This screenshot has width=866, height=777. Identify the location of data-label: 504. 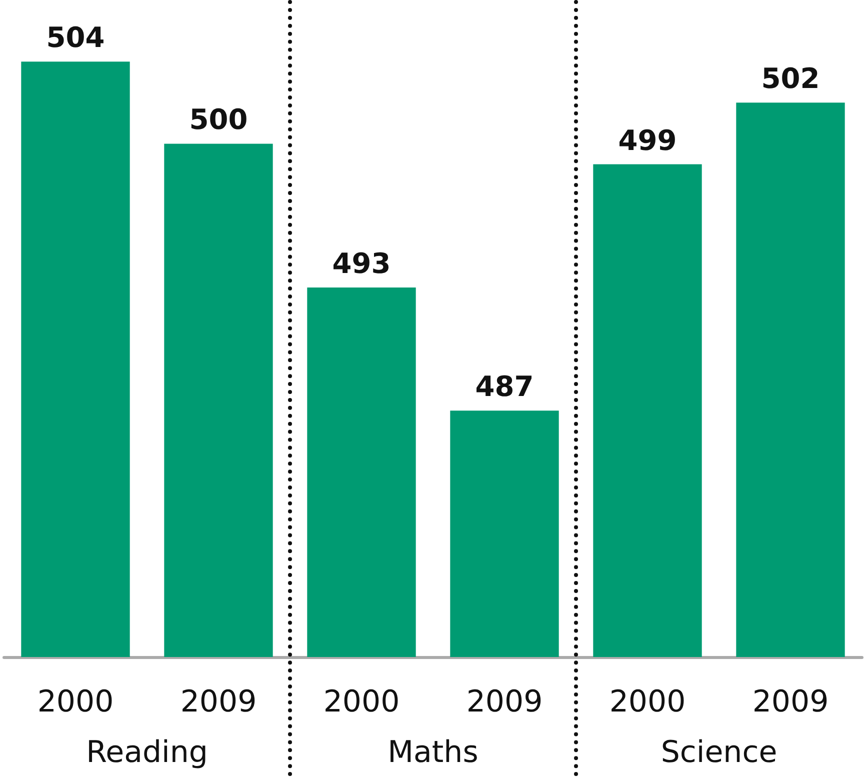
(75, 37).